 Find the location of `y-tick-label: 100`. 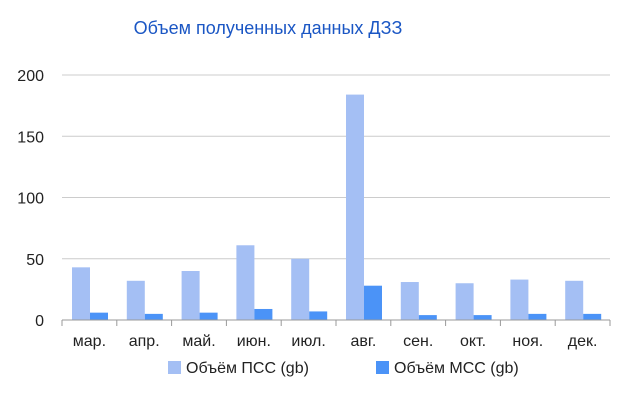

y-tick-label: 100 is located at coordinates (30, 199).